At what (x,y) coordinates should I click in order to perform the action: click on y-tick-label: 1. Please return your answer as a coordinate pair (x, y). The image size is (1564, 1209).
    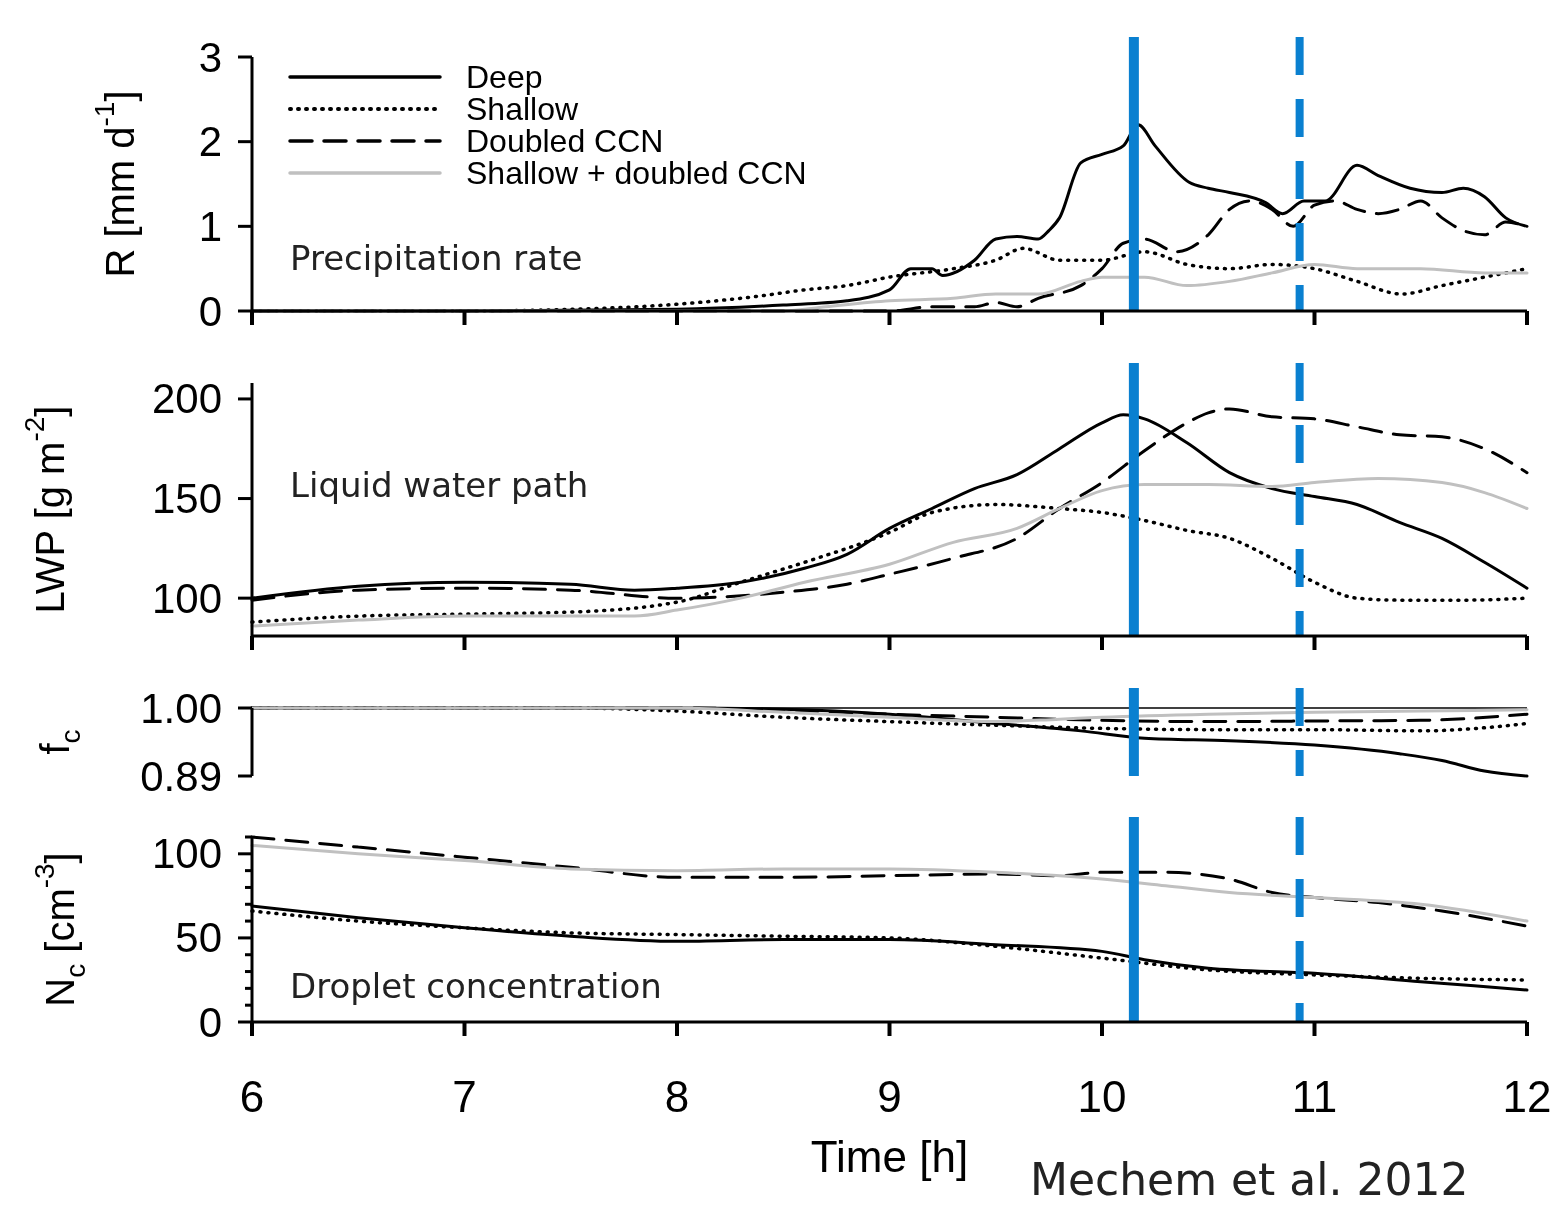
    Looking at the image, I should click on (210, 226).